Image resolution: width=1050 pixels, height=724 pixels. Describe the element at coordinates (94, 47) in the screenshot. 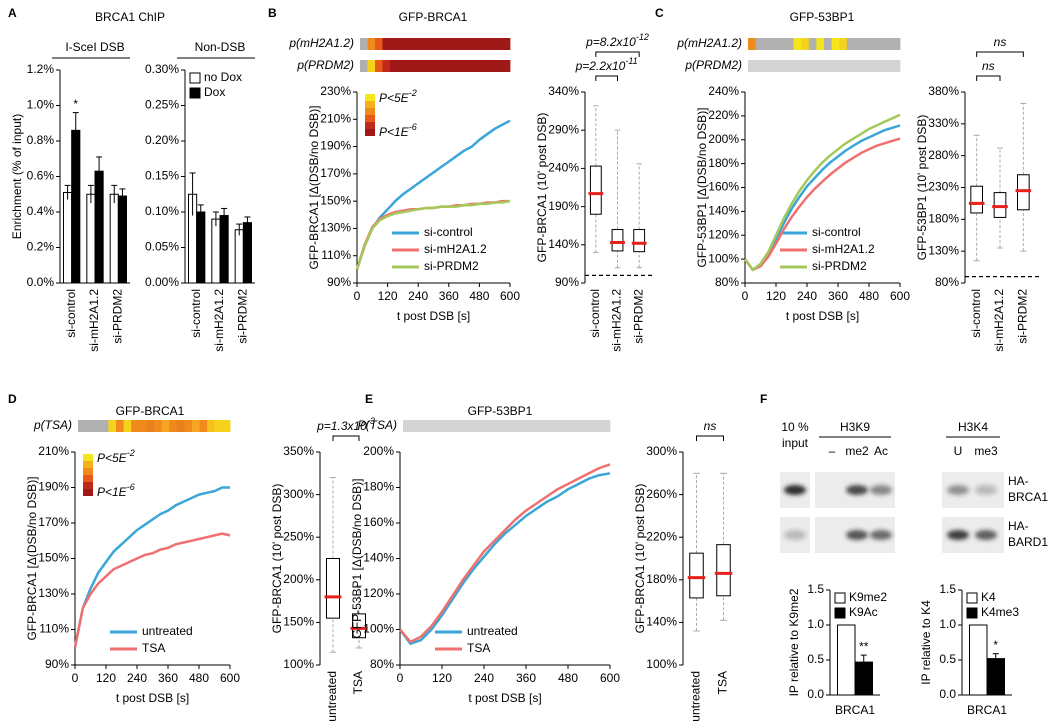

I see `subtitle: I-SceI DSB` at that location.